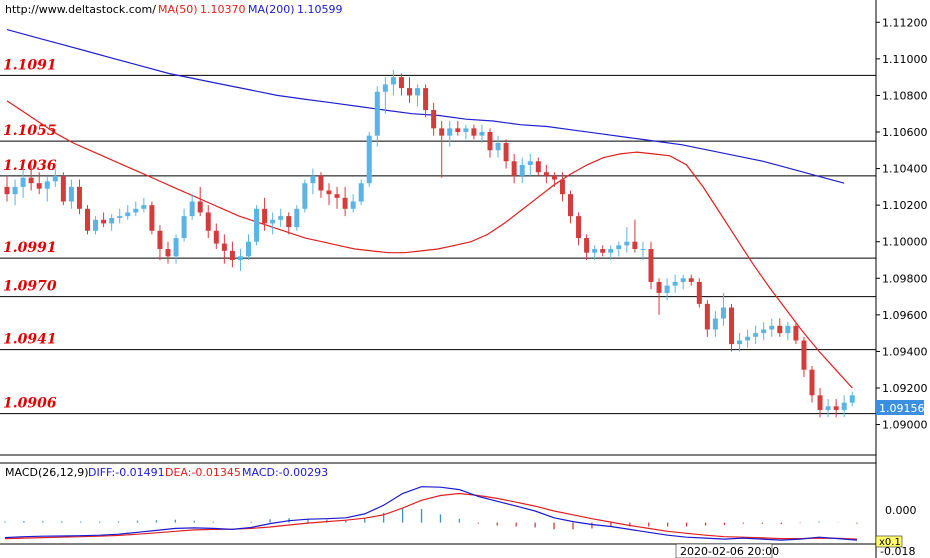 The image size is (930, 558). I want to click on scale-badge-text: x0.1, so click(890, 542).